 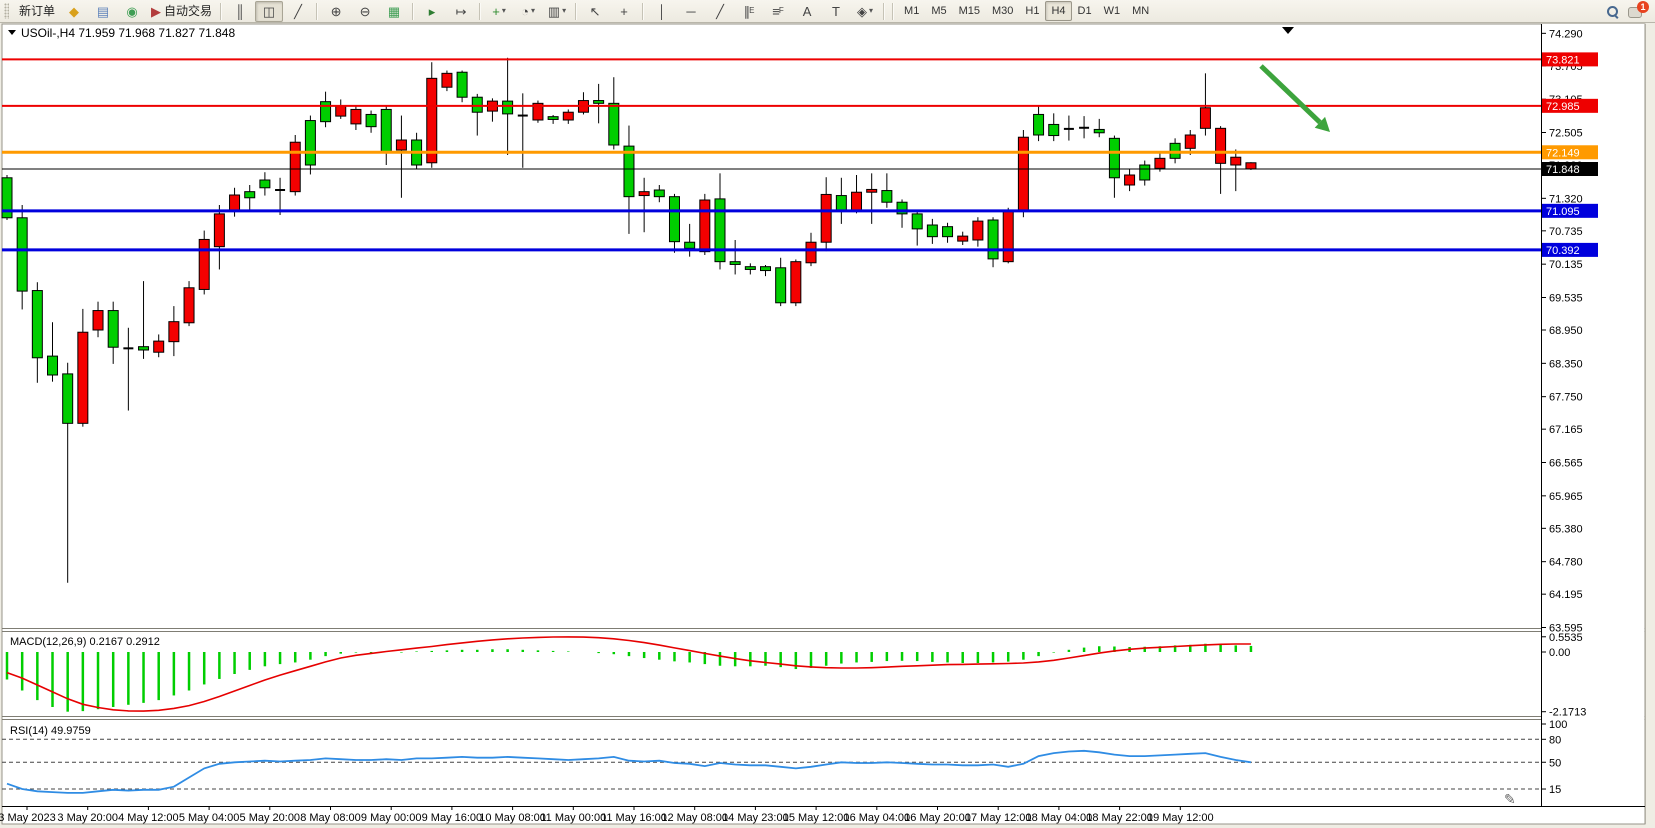 What do you see at coordinates (181, 11) in the screenshot?
I see `autotrading-button: ▶ 自动交易` at bounding box center [181, 11].